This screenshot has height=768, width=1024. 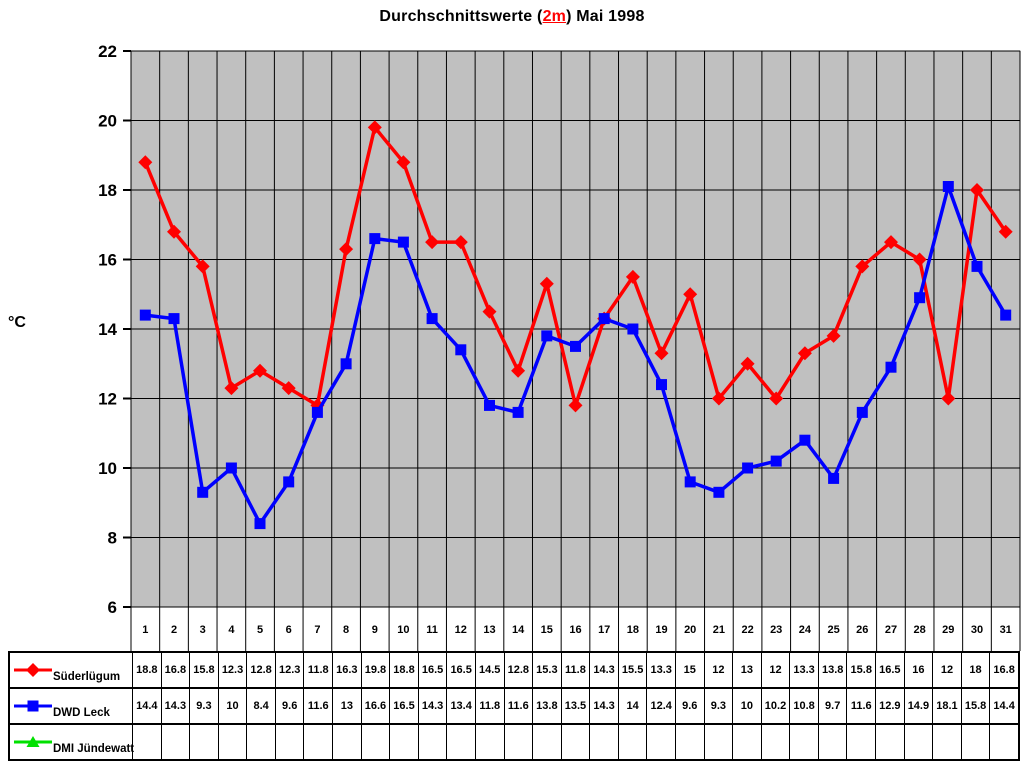 What do you see at coordinates (81, 713) in the screenshot?
I see `series-name: DWD Leck` at bounding box center [81, 713].